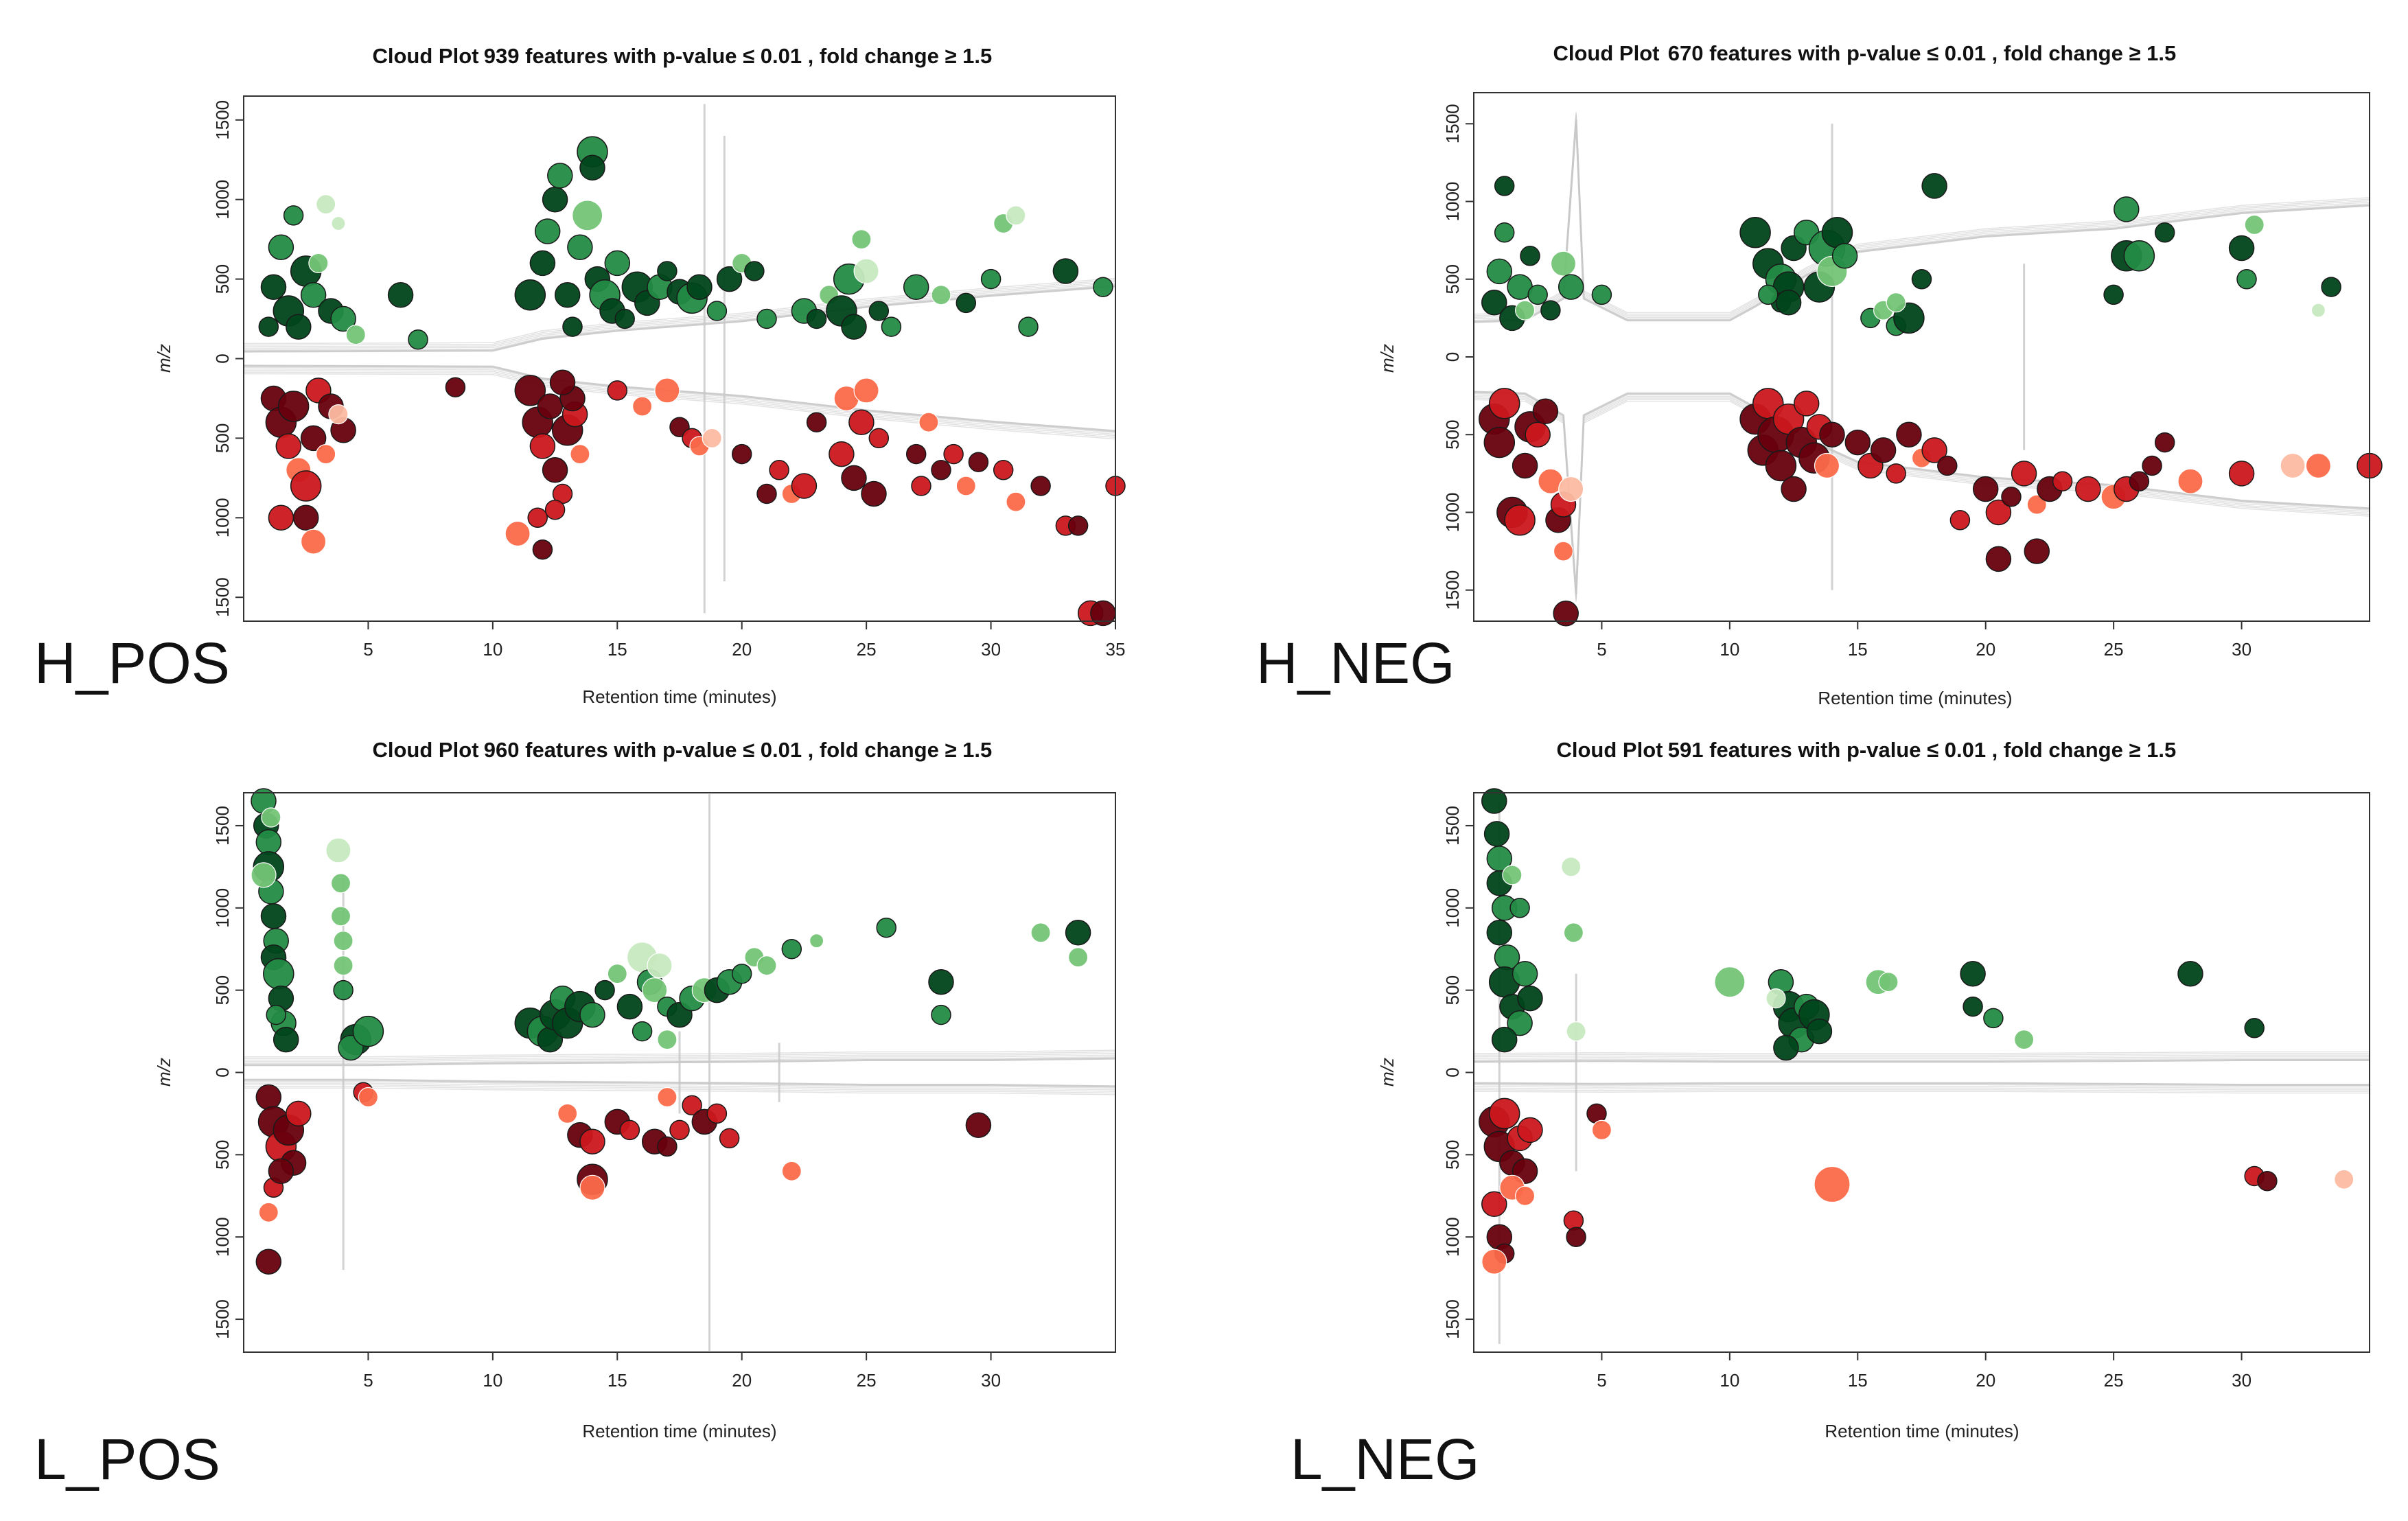 This screenshot has width=2408, height=1521. I want to click on panel-tag: L_NEG, so click(1384, 1459).